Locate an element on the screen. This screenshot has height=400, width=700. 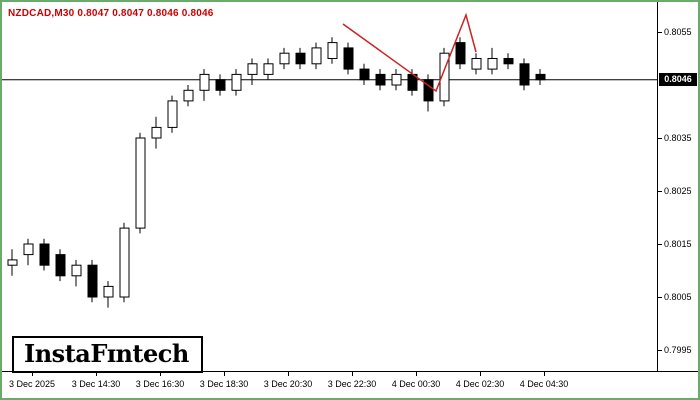
price-tick-label: 0.8015 is located at coordinates (678, 244).